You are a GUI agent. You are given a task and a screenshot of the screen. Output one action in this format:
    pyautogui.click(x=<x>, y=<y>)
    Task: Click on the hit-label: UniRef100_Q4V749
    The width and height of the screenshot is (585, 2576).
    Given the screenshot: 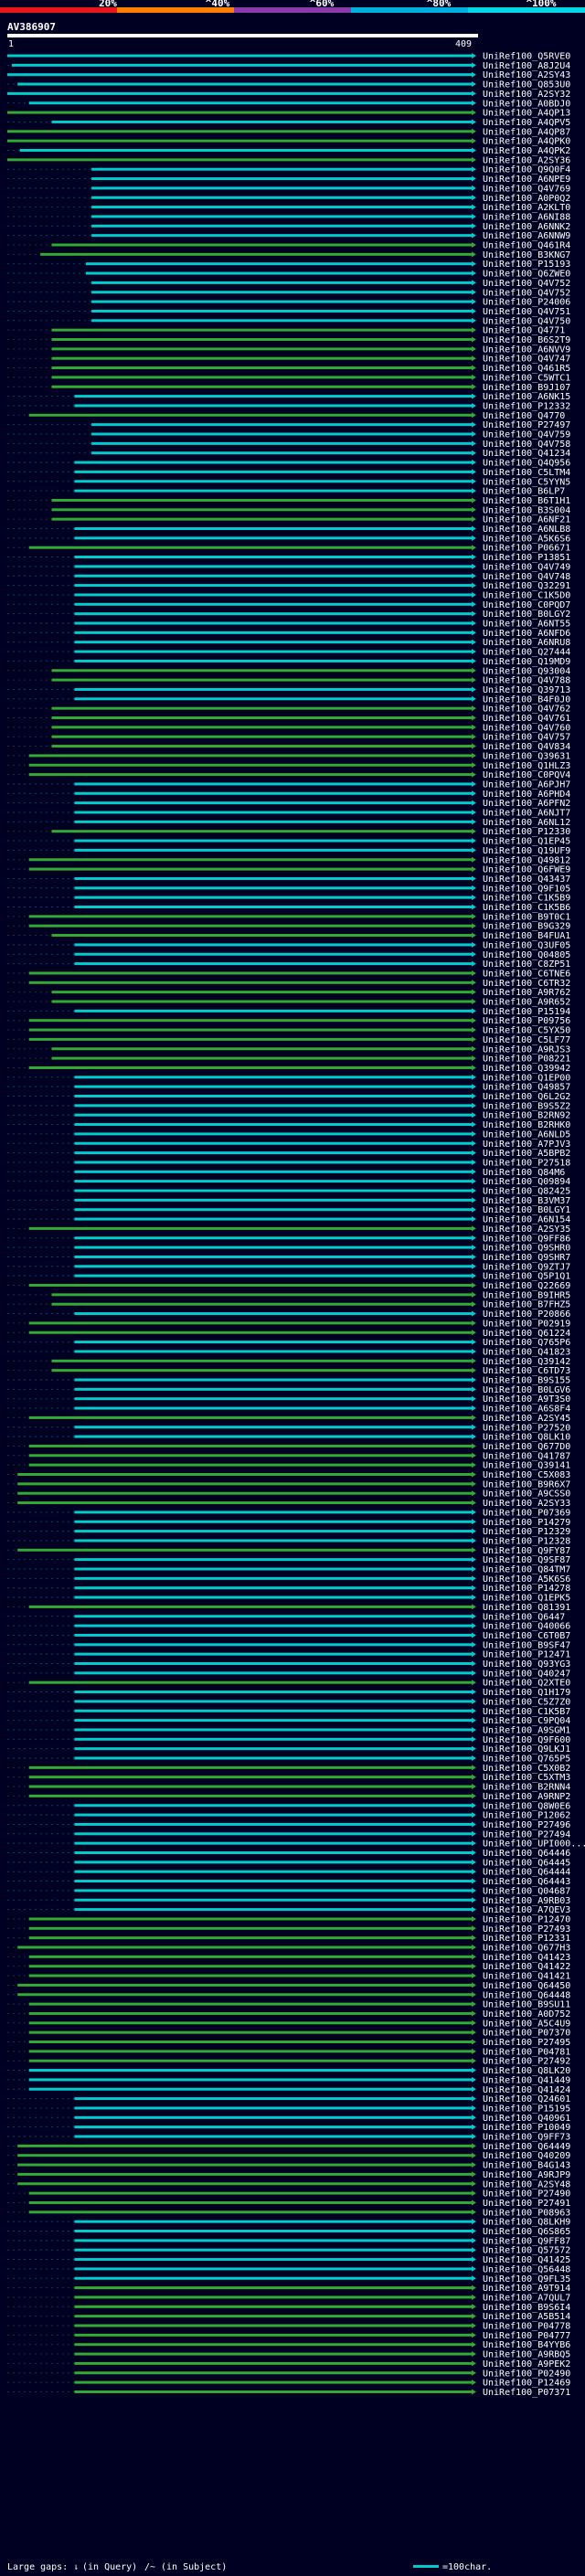 What is the action you would take?
    pyautogui.click(x=527, y=567)
    